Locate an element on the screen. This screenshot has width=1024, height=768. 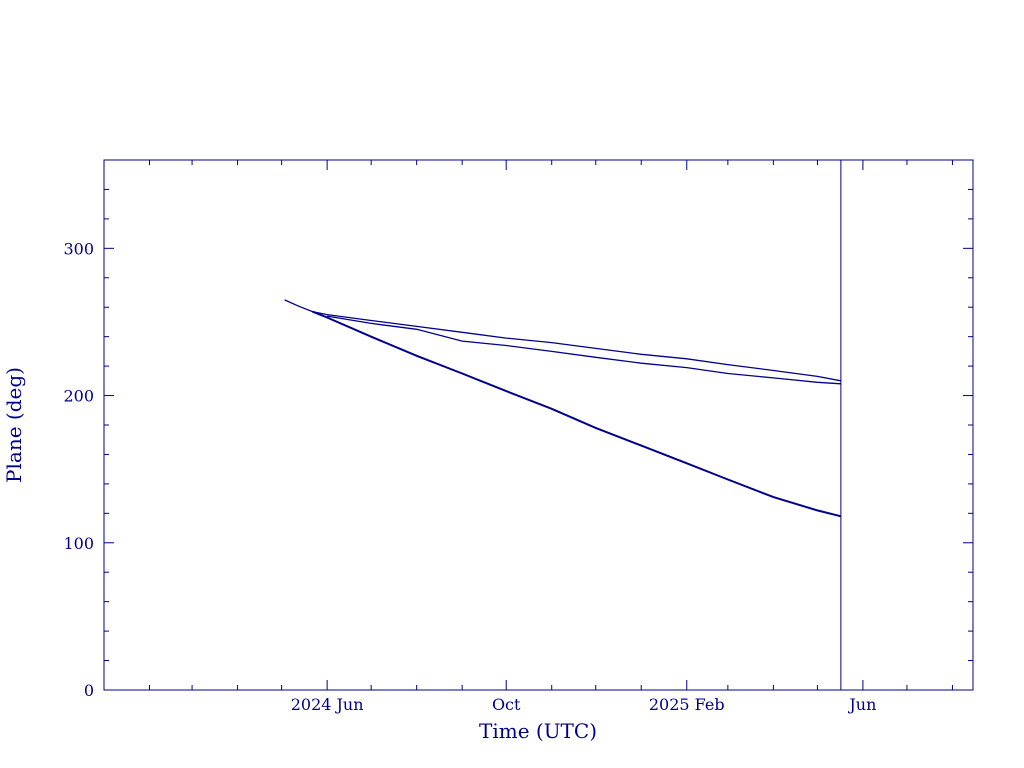
y-axis-label: Plane (deg) is located at coordinates (14, 425).